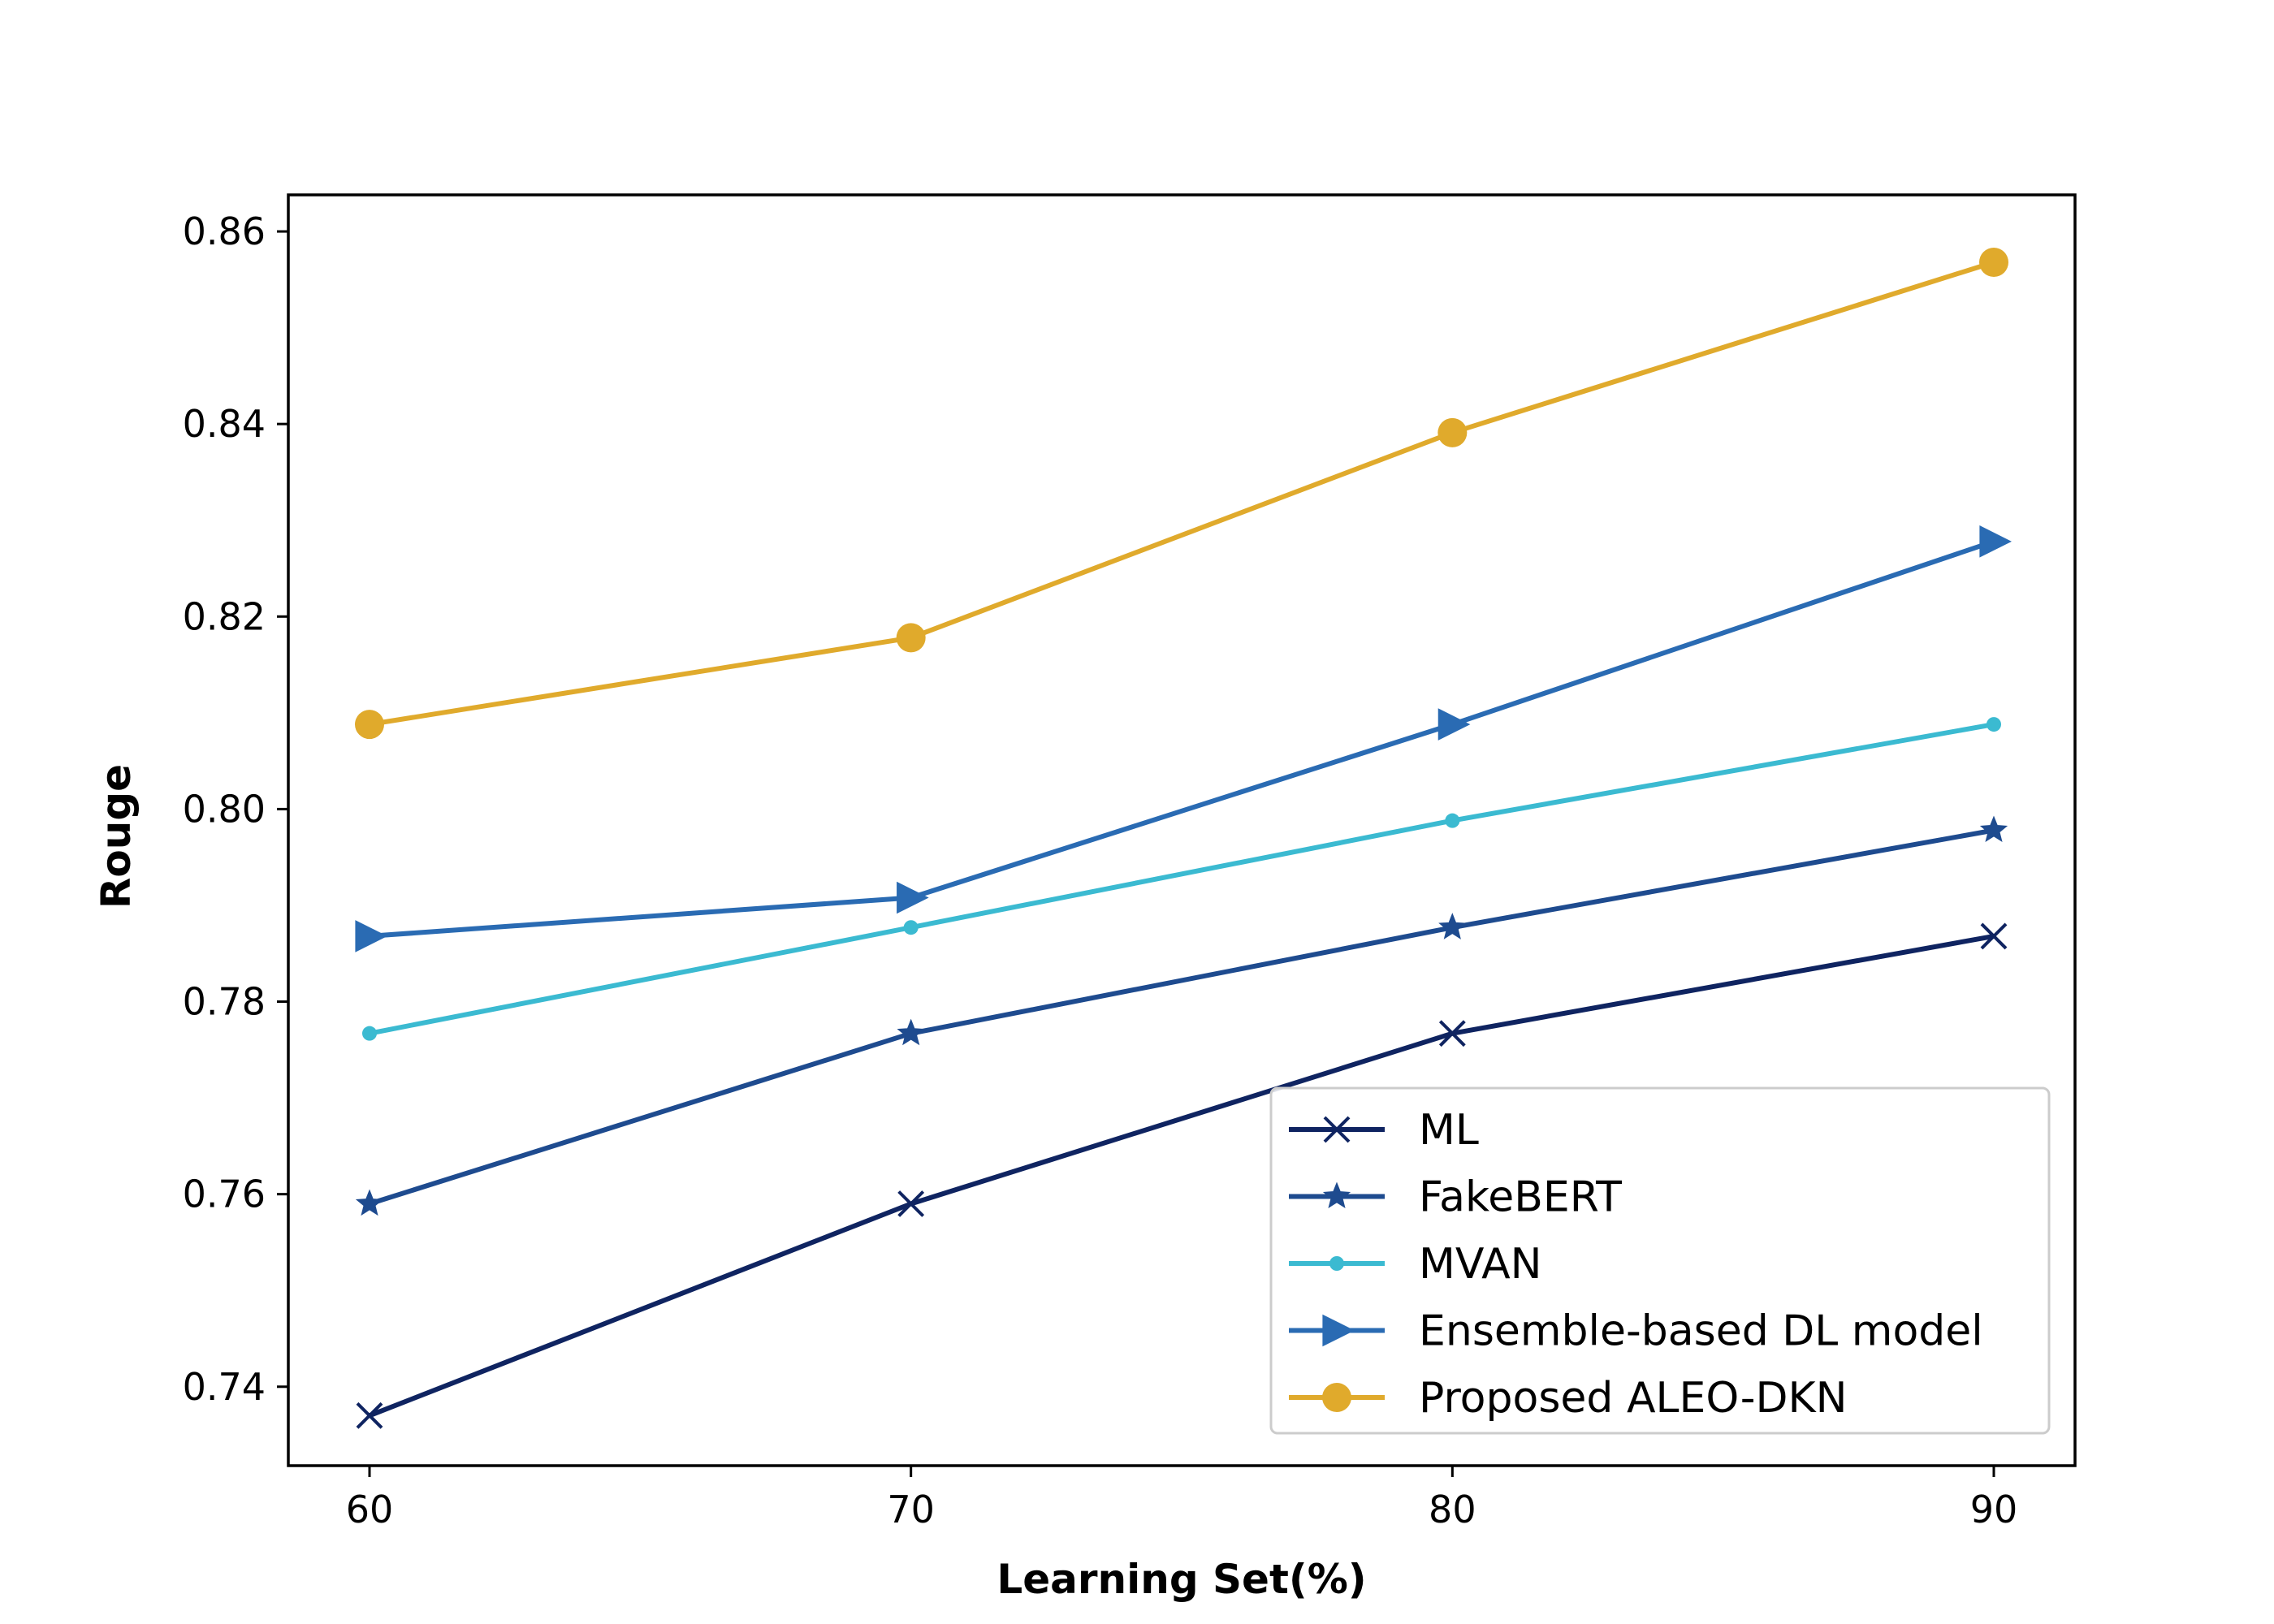 This screenshot has width=2274, height=1624. I want to click on y-tick-label: 0.80, so click(225, 809).